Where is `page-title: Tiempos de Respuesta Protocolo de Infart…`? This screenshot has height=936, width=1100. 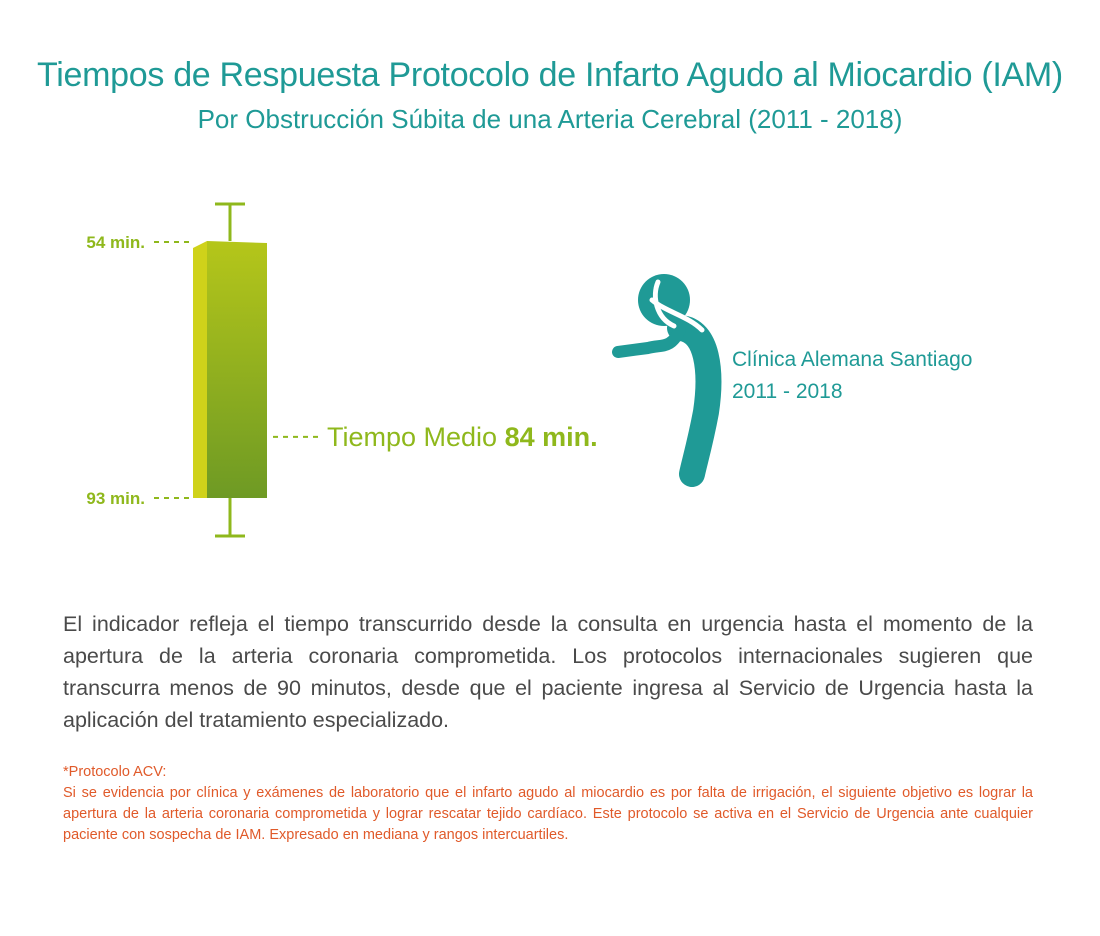
page-title: Tiempos de Respuesta Protocolo de Infart… is located at coordinates (550, 75).